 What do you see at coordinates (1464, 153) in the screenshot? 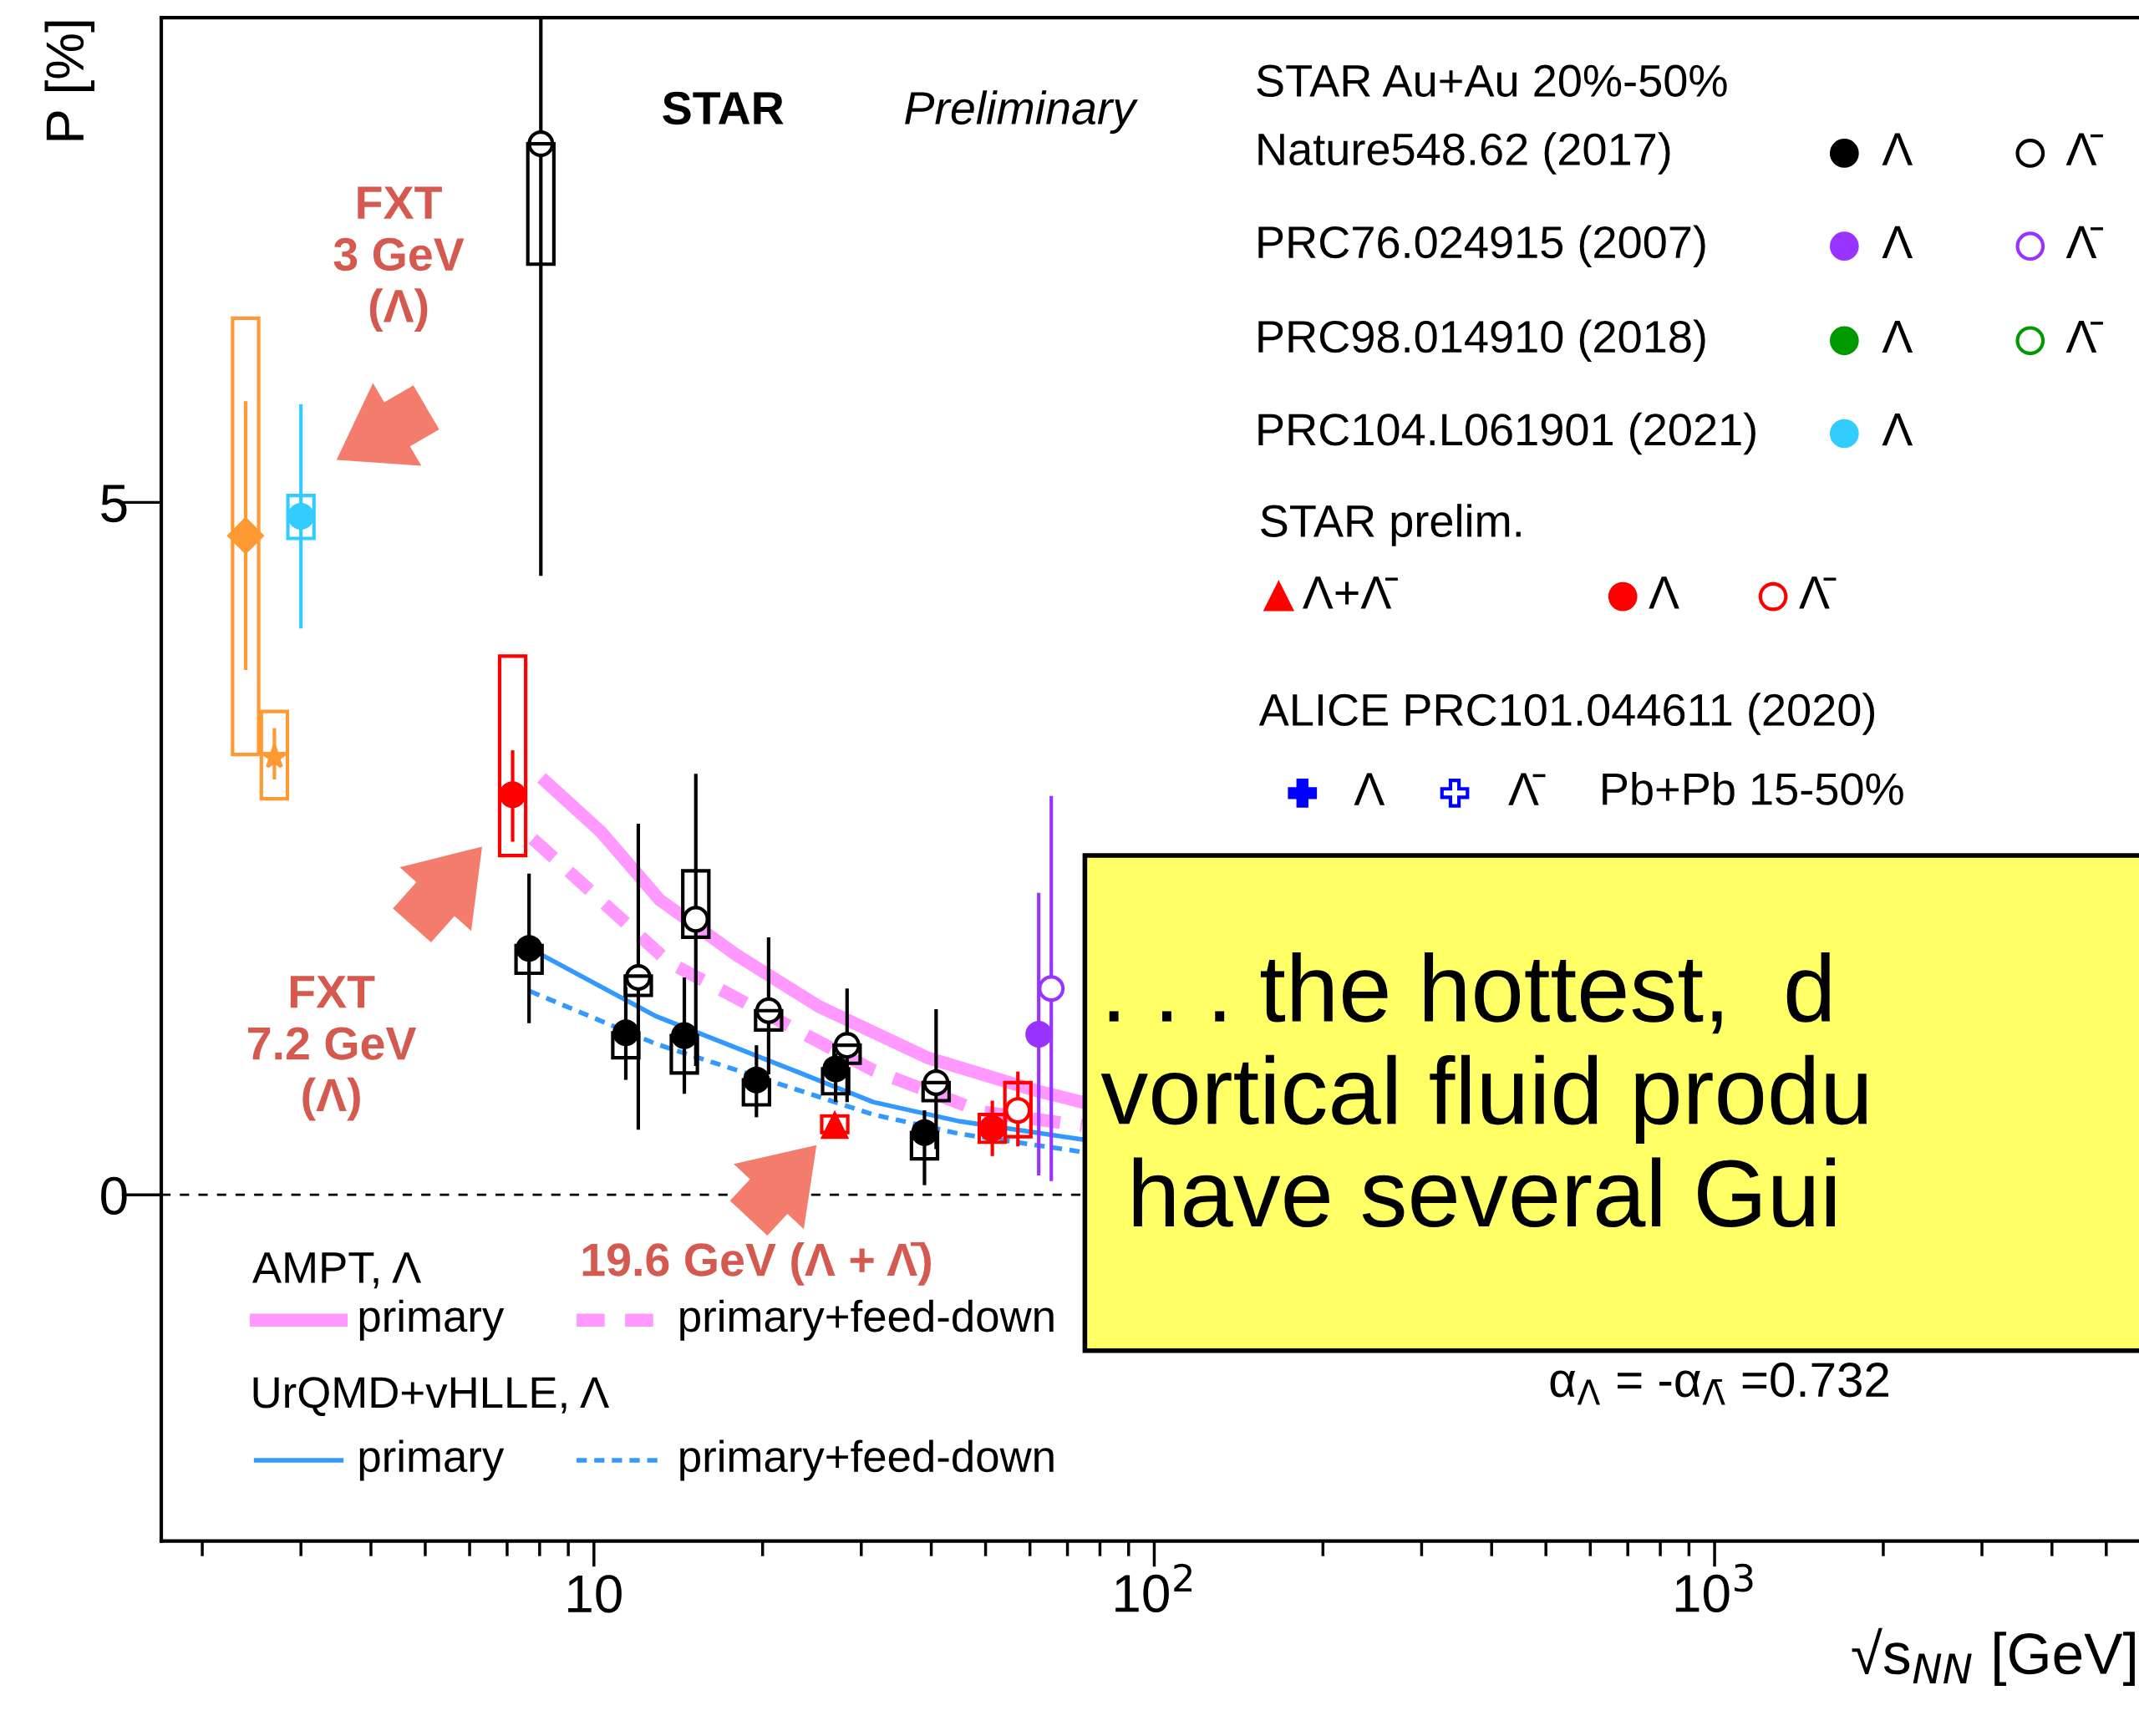
I see `annotation: Nature548.62 (2017)` at bounding box center [1464, 153].